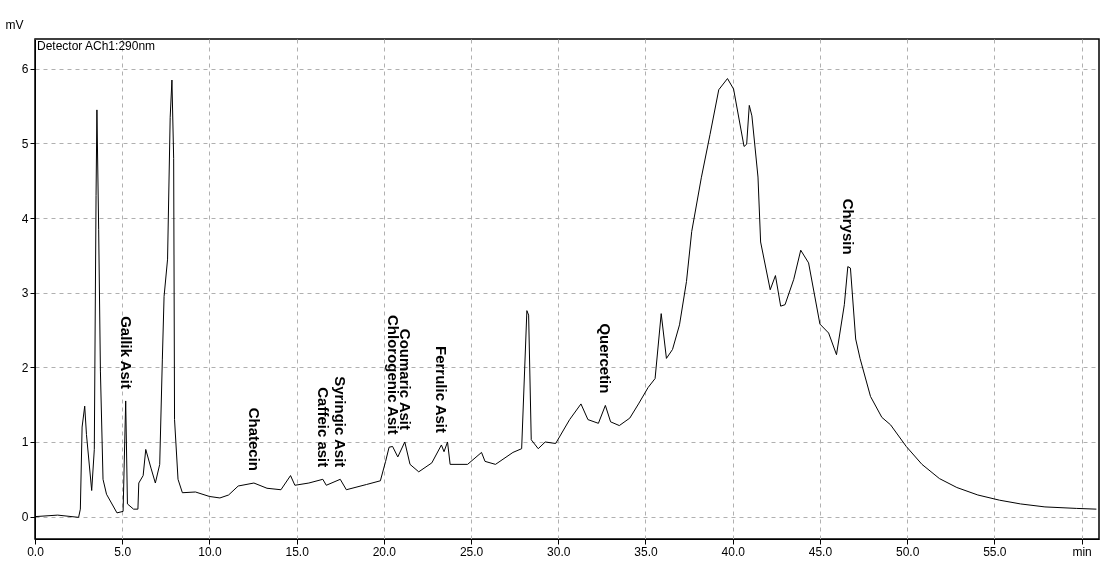 The image size is (1107, 562). I want to click on x-tick-label: 40.0, so click(733, 551).